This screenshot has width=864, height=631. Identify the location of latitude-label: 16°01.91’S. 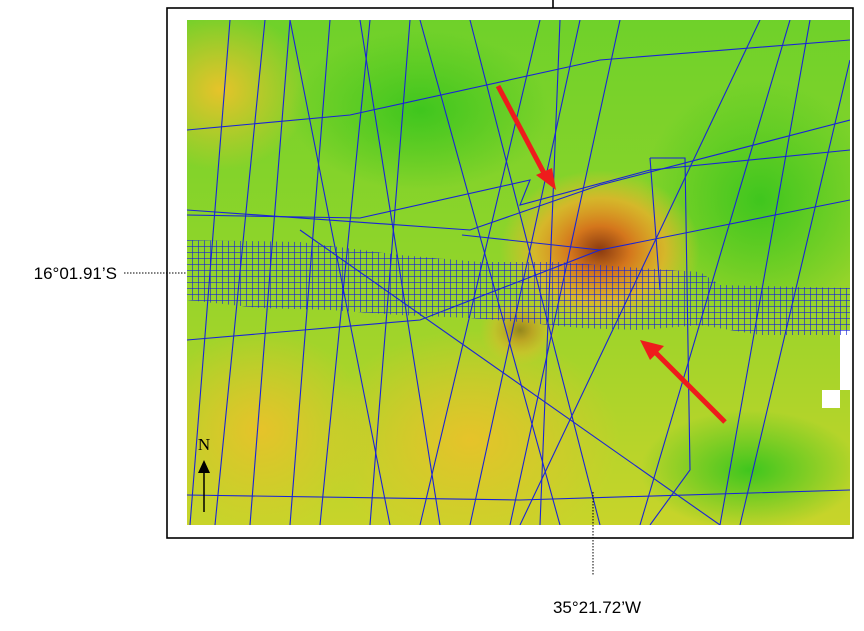
(75, 273).